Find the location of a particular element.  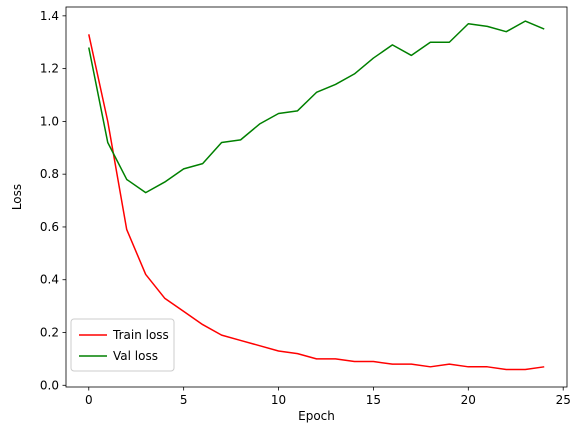

y-tick-label: 0.8 is located at coordinates (49, 174).